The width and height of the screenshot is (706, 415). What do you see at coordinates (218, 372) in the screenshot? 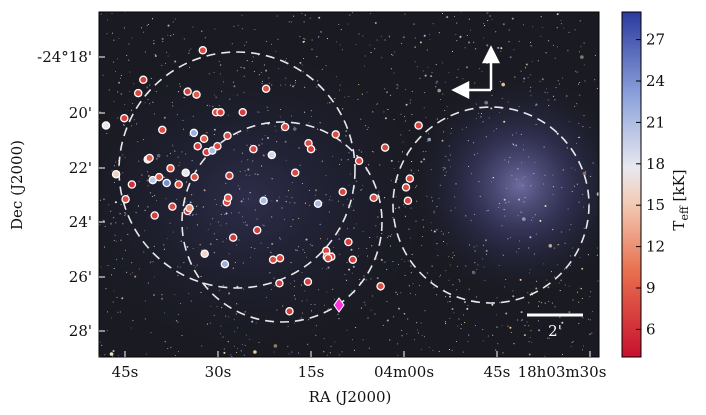
I see `x-tick-label: 30s` at bounding box center [218, 372].